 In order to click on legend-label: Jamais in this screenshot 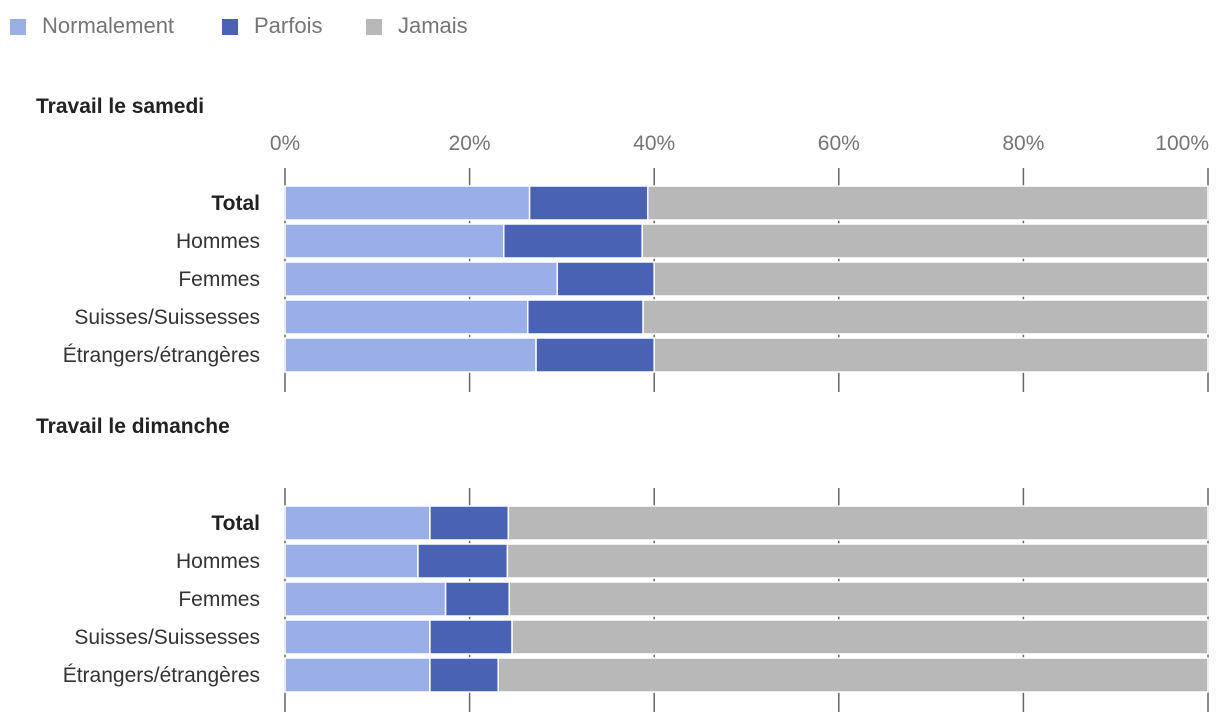, I will do `click(433, 25)`.